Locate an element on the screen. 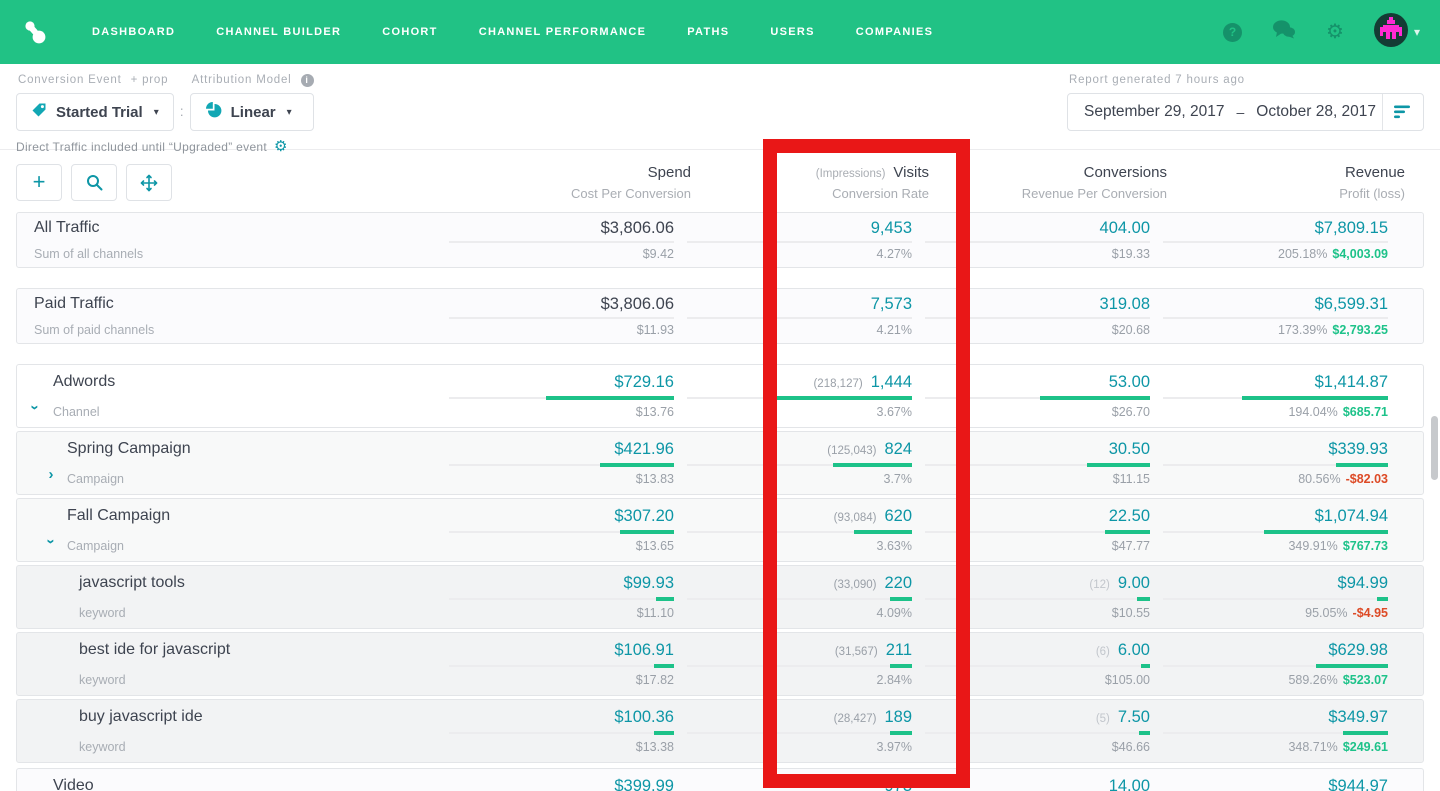 The height and width of the screenshot is (791, 1440). date-range-picker: September 29, 2017 – October 28, 2017 is located at coordinates (1245, 112).